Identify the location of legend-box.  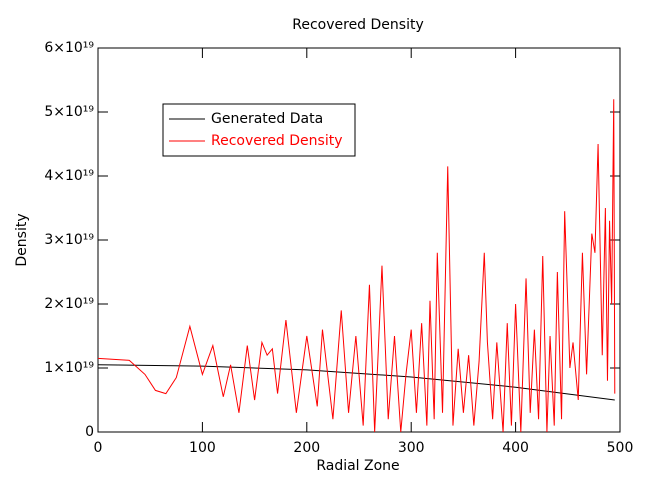
(259, 130).